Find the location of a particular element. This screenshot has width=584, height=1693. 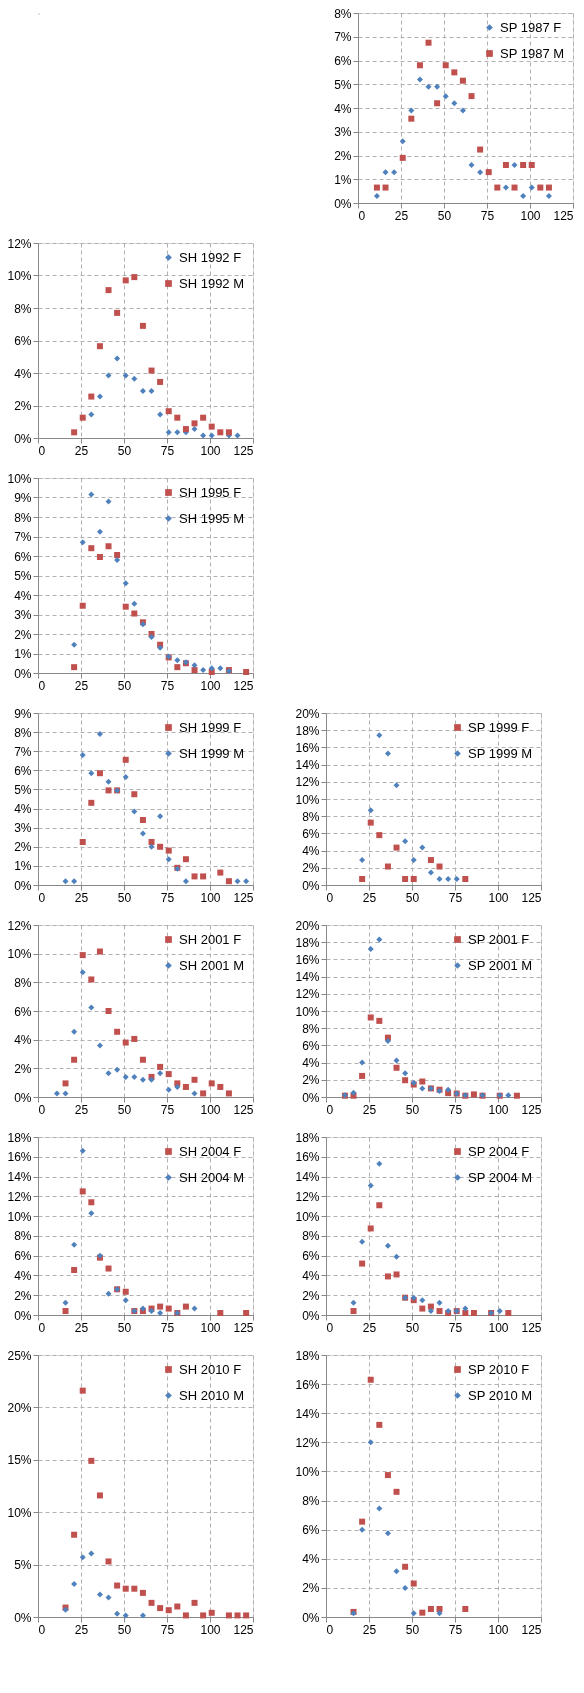

legend-label: SH 1995 M is located at coordinates (212, 518).